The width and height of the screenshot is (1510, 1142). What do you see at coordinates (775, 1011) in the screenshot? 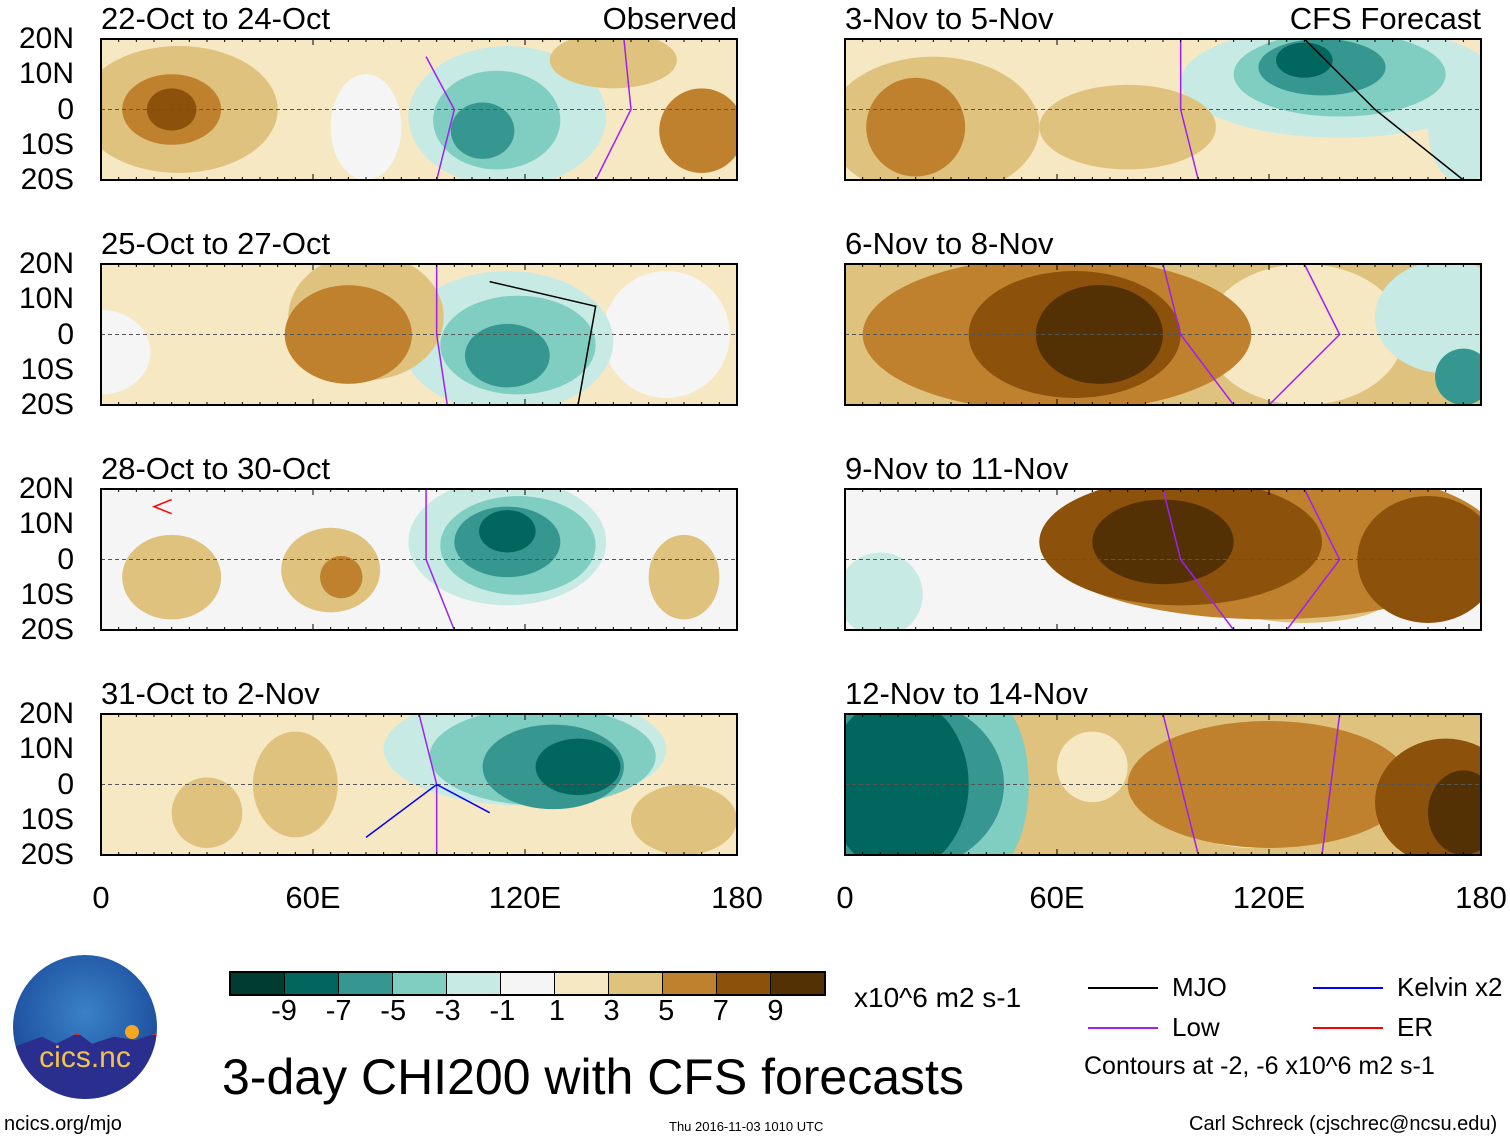
I see `colorbar-tick-label: 9` at bounding box center [775, 1011].